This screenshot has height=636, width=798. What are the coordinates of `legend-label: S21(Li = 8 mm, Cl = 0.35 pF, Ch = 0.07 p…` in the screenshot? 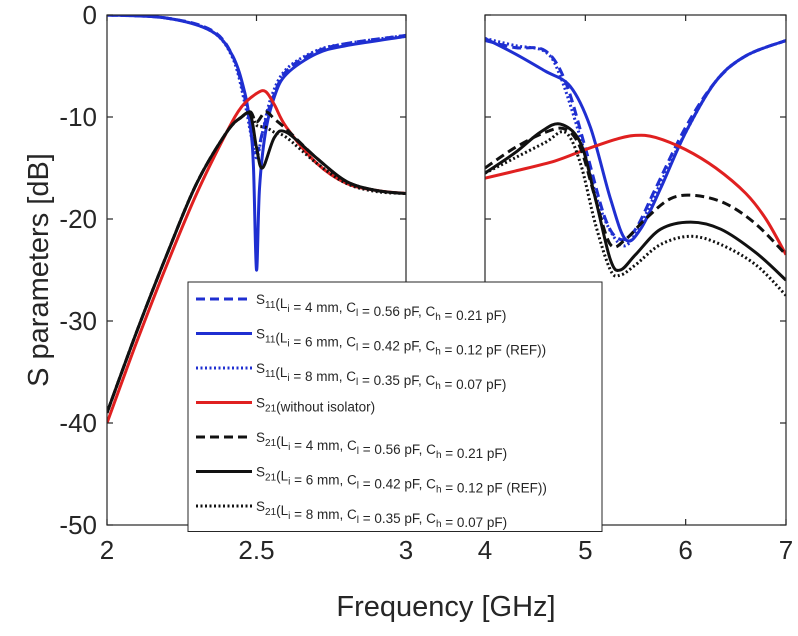 It's located at (381, 514).